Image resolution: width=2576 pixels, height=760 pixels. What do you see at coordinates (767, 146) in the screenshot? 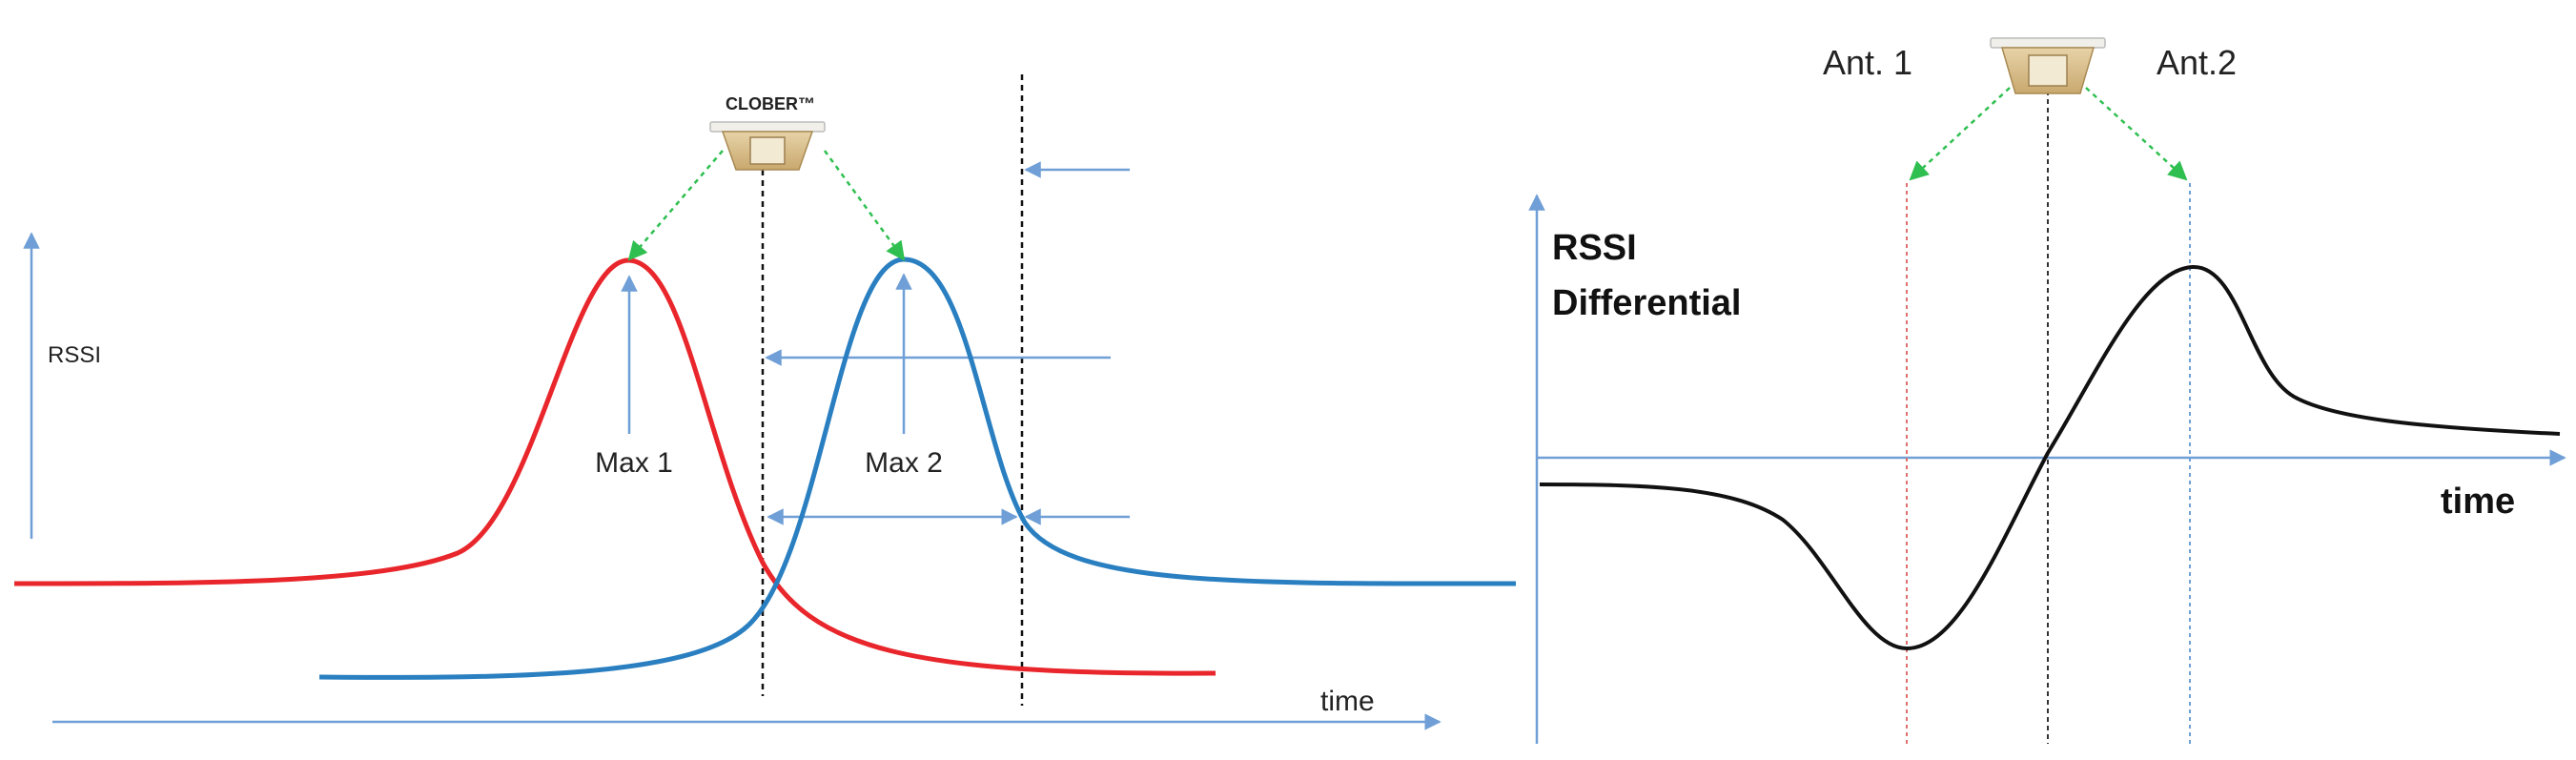
I see `clober-device-icon` at bounding box center [767, 146].